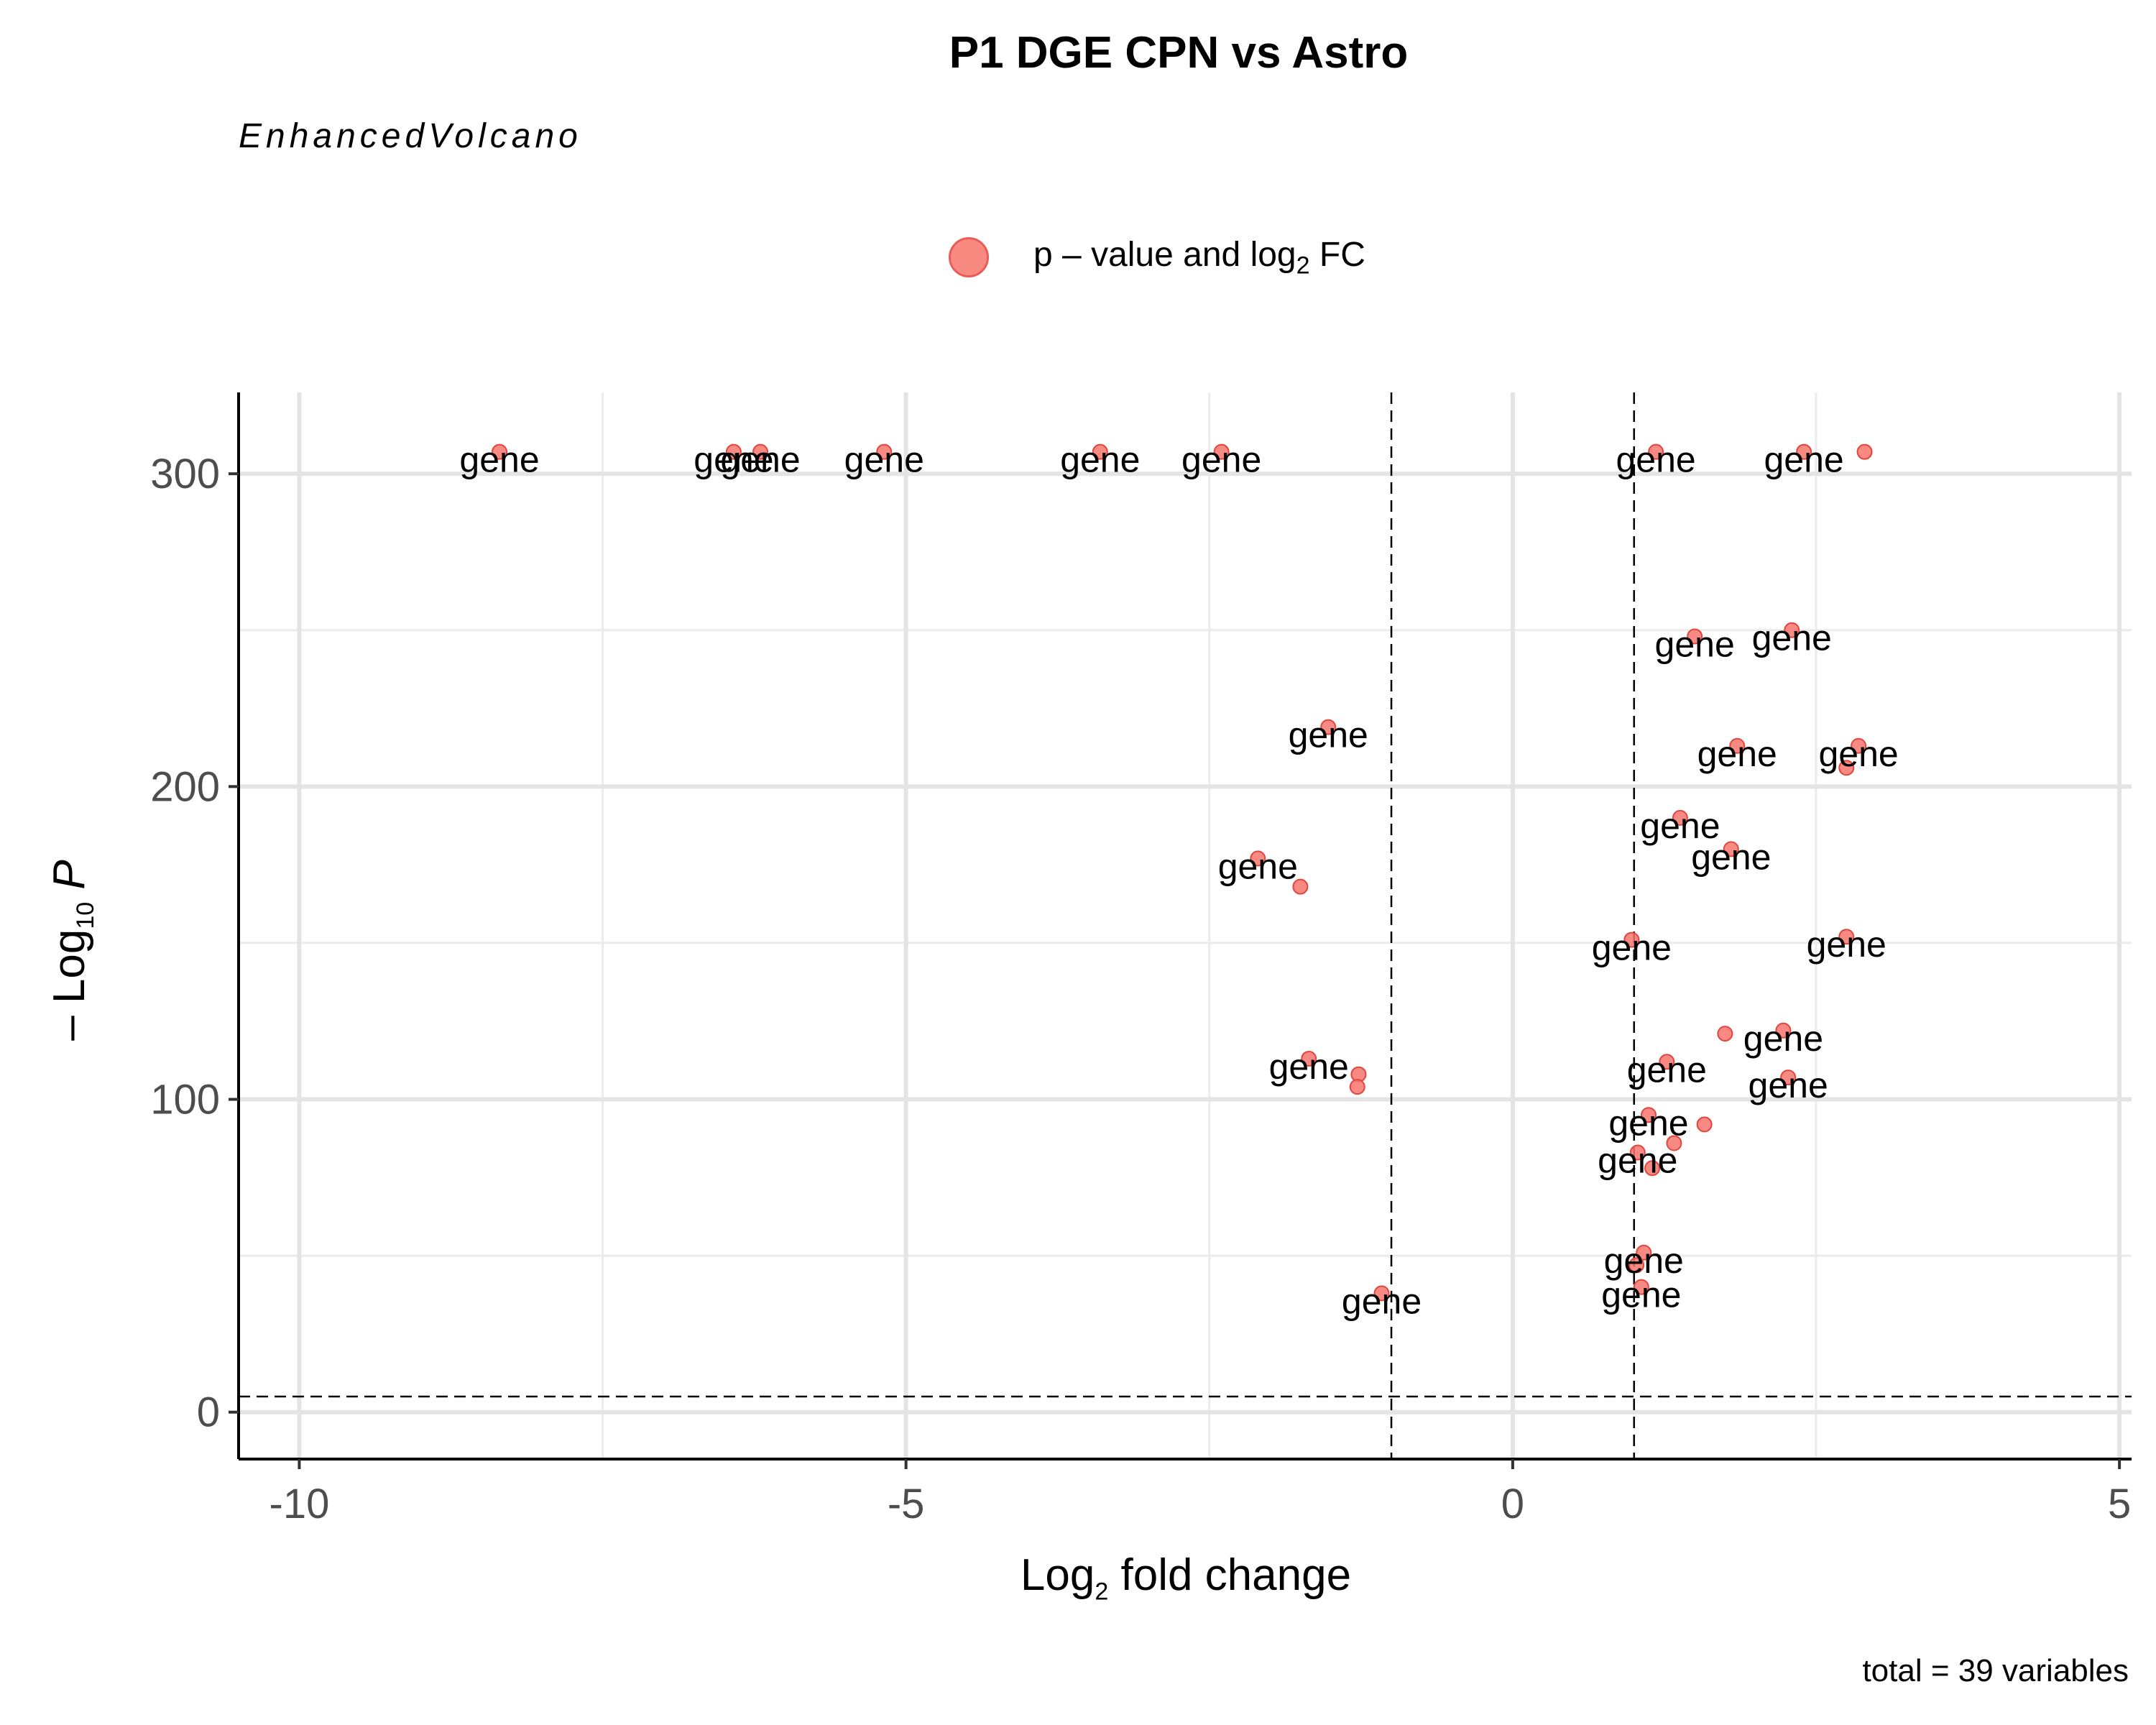 The image size is (2156, 1725). I want to click on y-axis-label: – Log10 P, so click(72, 950).